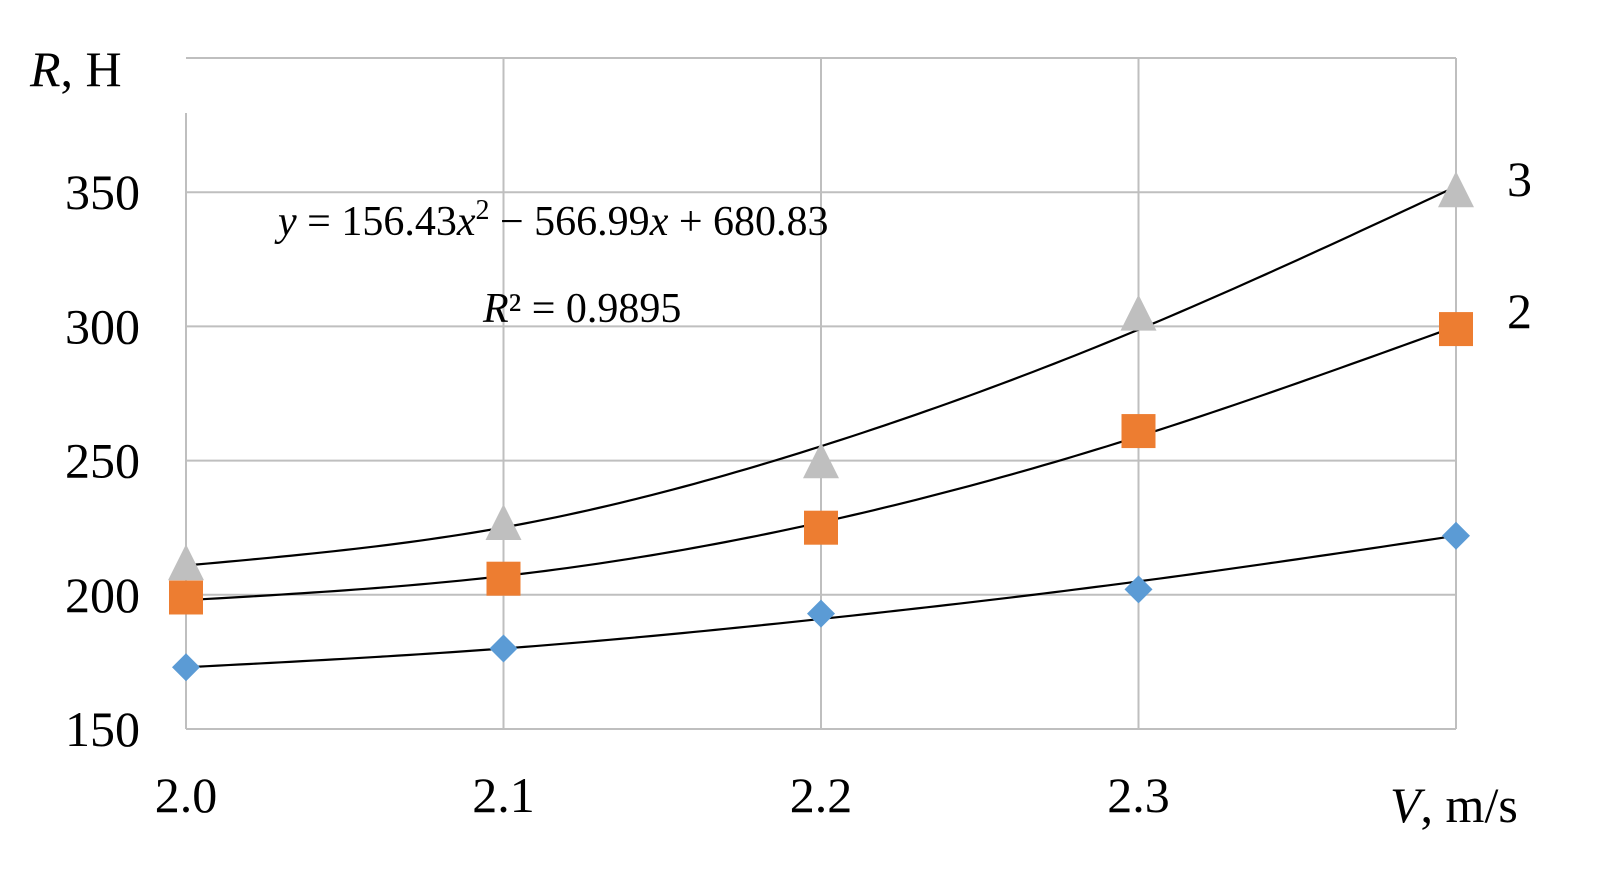 The image size is (1622, 888). What do you see at coordinates (102, 729) in the screenshot?
I see `y-tick-label: 150` at bounding box center [102, 729].